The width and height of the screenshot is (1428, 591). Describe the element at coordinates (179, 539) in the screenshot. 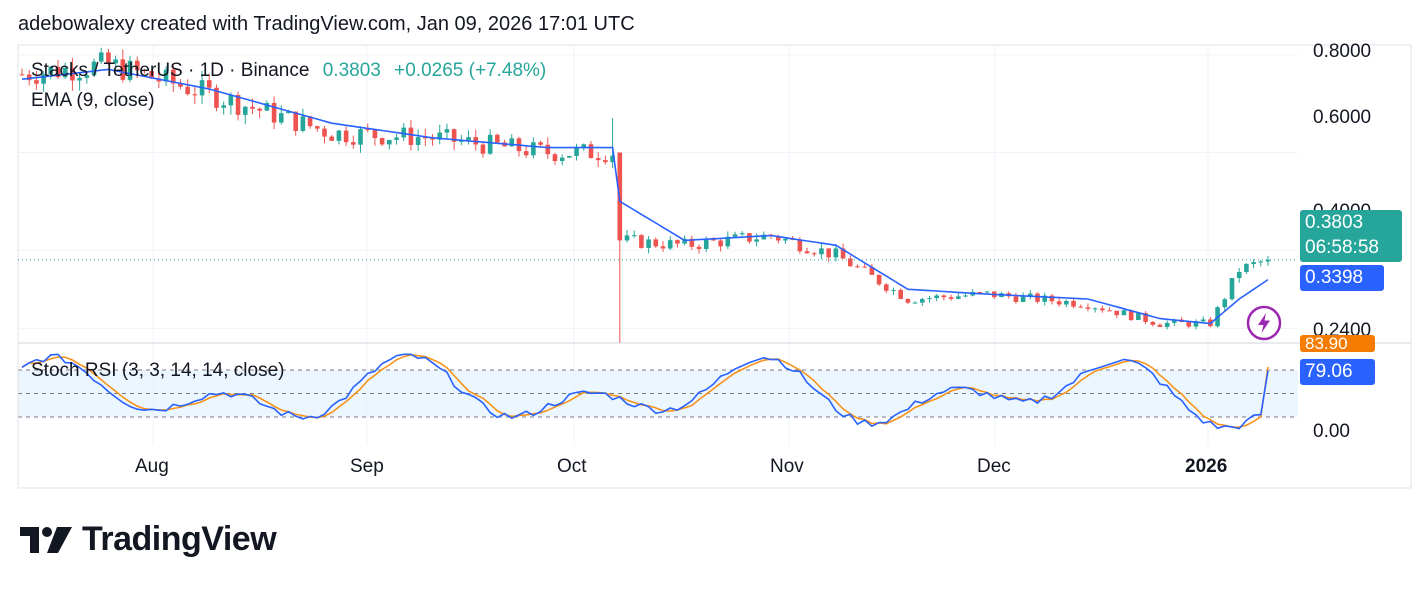

I see `tradingview-logo-text: TradingView` at that location.